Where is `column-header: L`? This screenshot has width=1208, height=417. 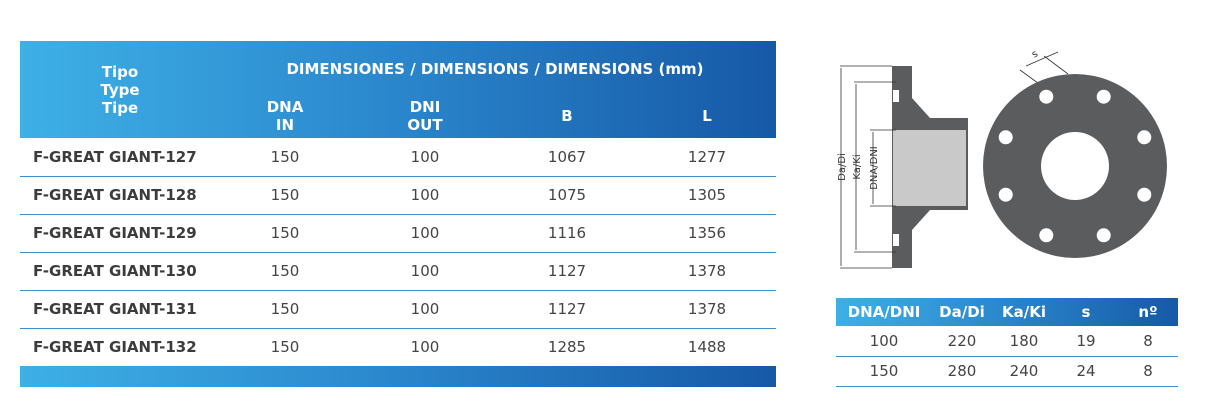
column-header: L is located at coordinates (707, 116).